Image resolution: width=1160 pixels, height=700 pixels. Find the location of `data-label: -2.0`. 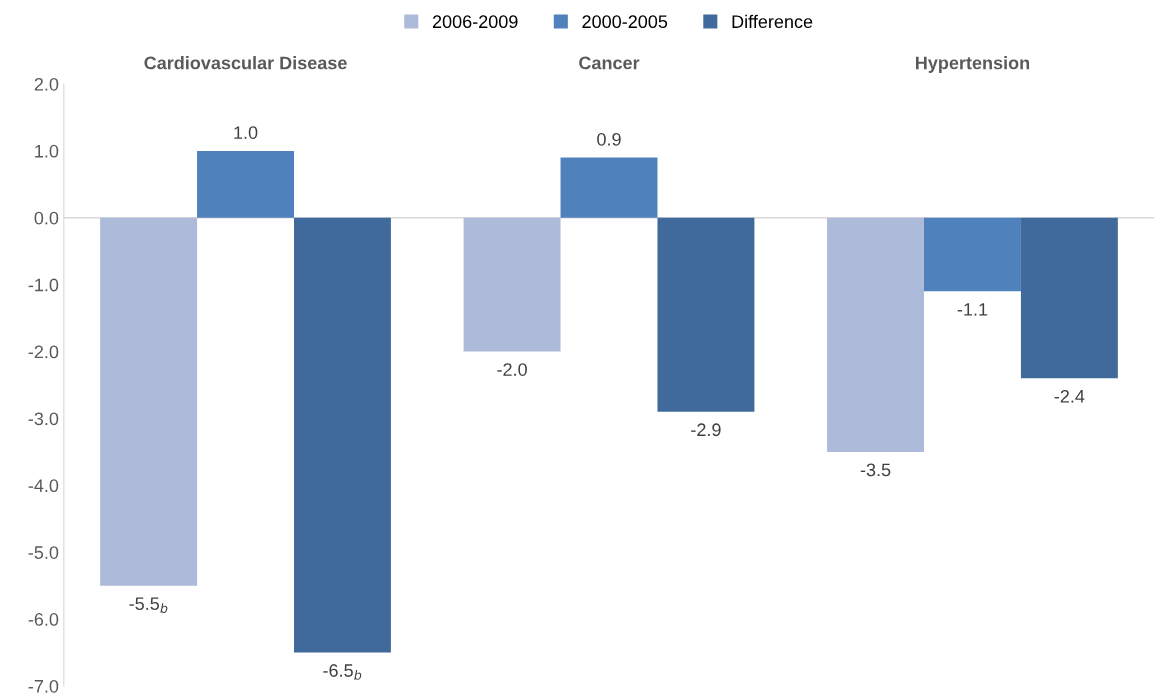

data-label: -2.0 is located at coordinates (512, 369).